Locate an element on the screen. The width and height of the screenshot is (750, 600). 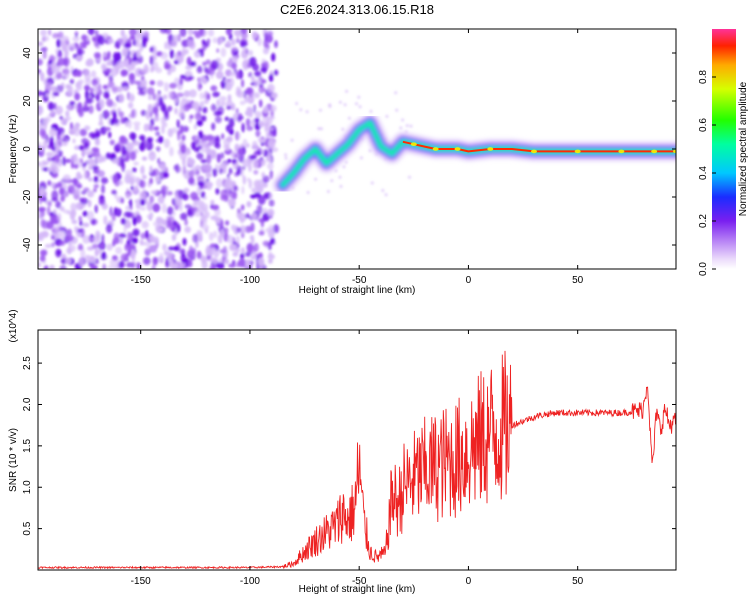
snr-xtick-label: 0 is located at coordinates (469, 581).